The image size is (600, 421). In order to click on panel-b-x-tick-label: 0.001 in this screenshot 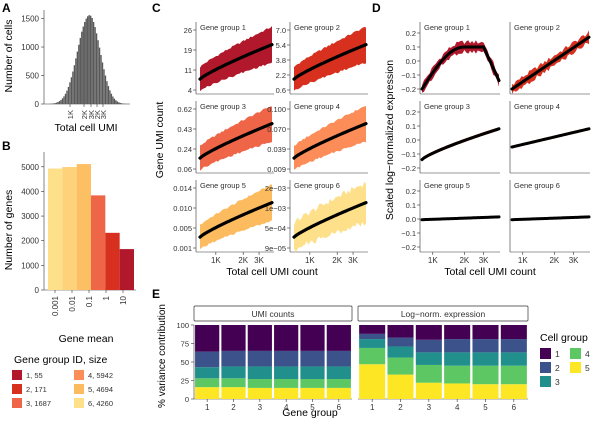, I will do `click(55, 305)`.